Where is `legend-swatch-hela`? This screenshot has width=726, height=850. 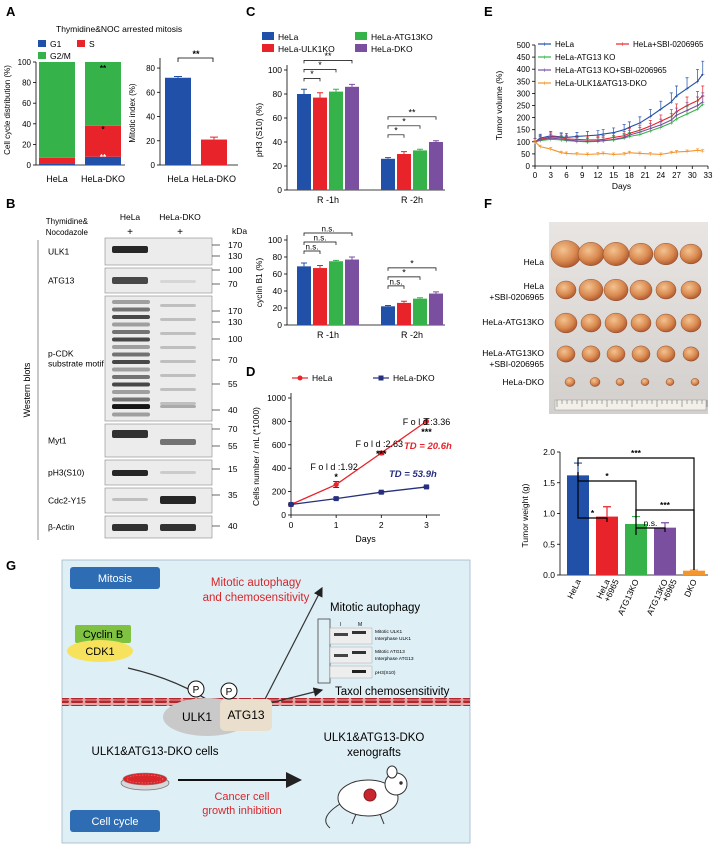 legend-swatch-hela is located at coordinates (268, 36).